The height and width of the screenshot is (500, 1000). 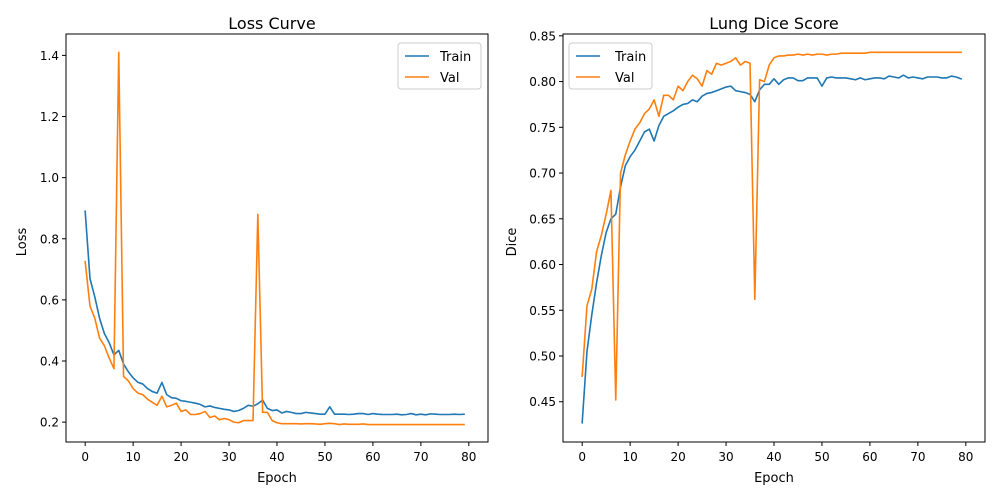 What do you see at coordinates (542, 311) in the screenshot?
I see `dice-y-tick-label: 0.55` at bounding box center [542, 311].